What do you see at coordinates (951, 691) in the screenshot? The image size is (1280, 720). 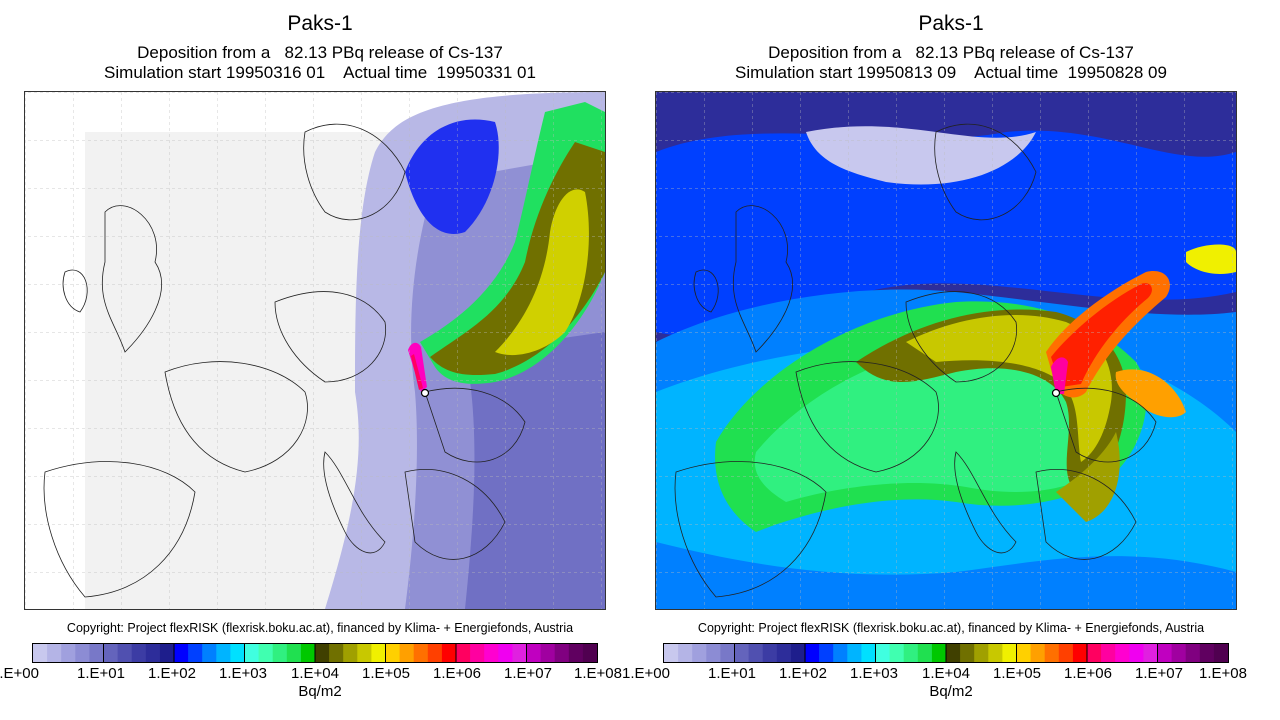 I see `colorbar-unit: Bq/m2` at bounding box center [951, 691].